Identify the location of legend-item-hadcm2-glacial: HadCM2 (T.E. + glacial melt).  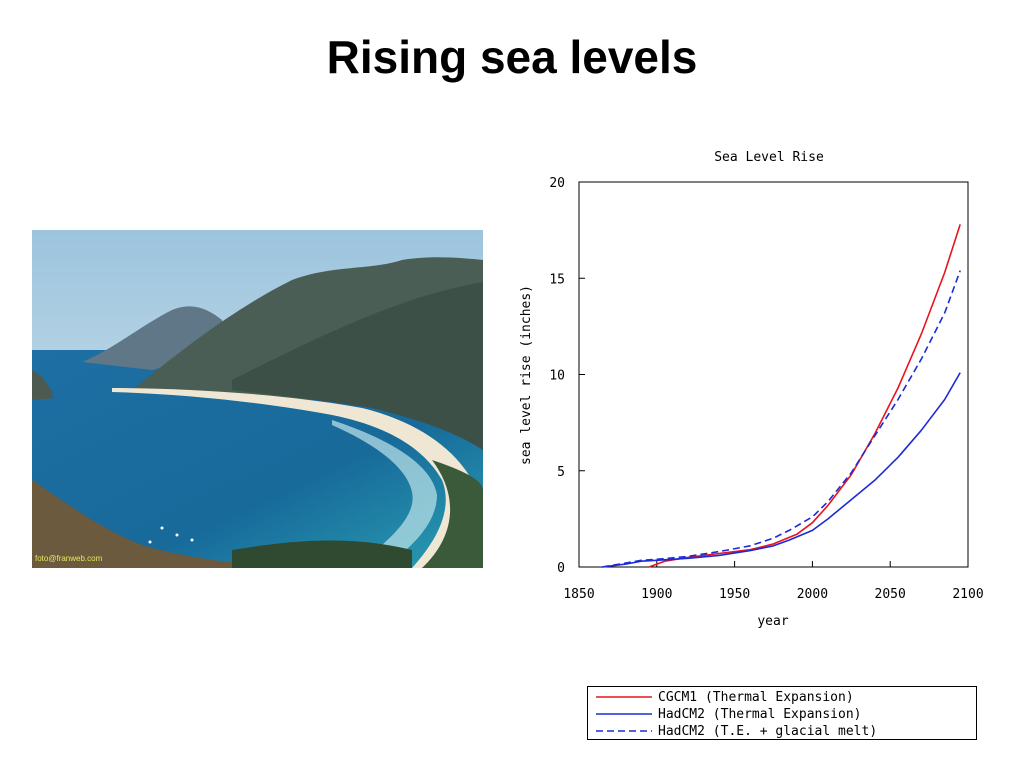
(736, 731).